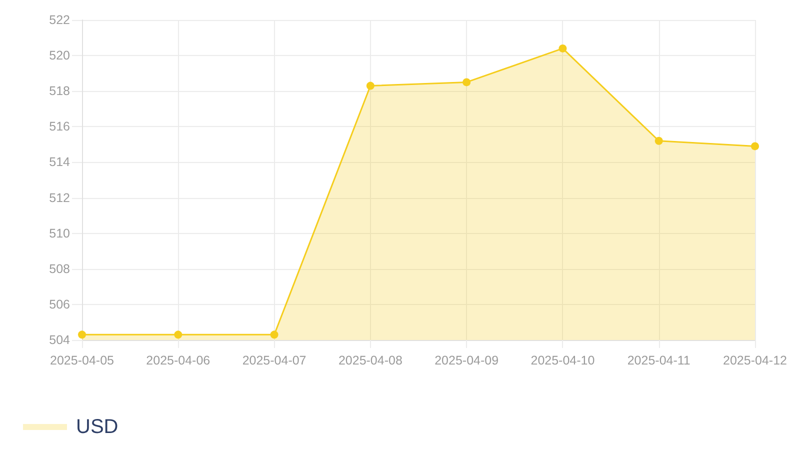 The image size is (800, 450). I want to click on y-tick-label: 514, so click(59, 162).